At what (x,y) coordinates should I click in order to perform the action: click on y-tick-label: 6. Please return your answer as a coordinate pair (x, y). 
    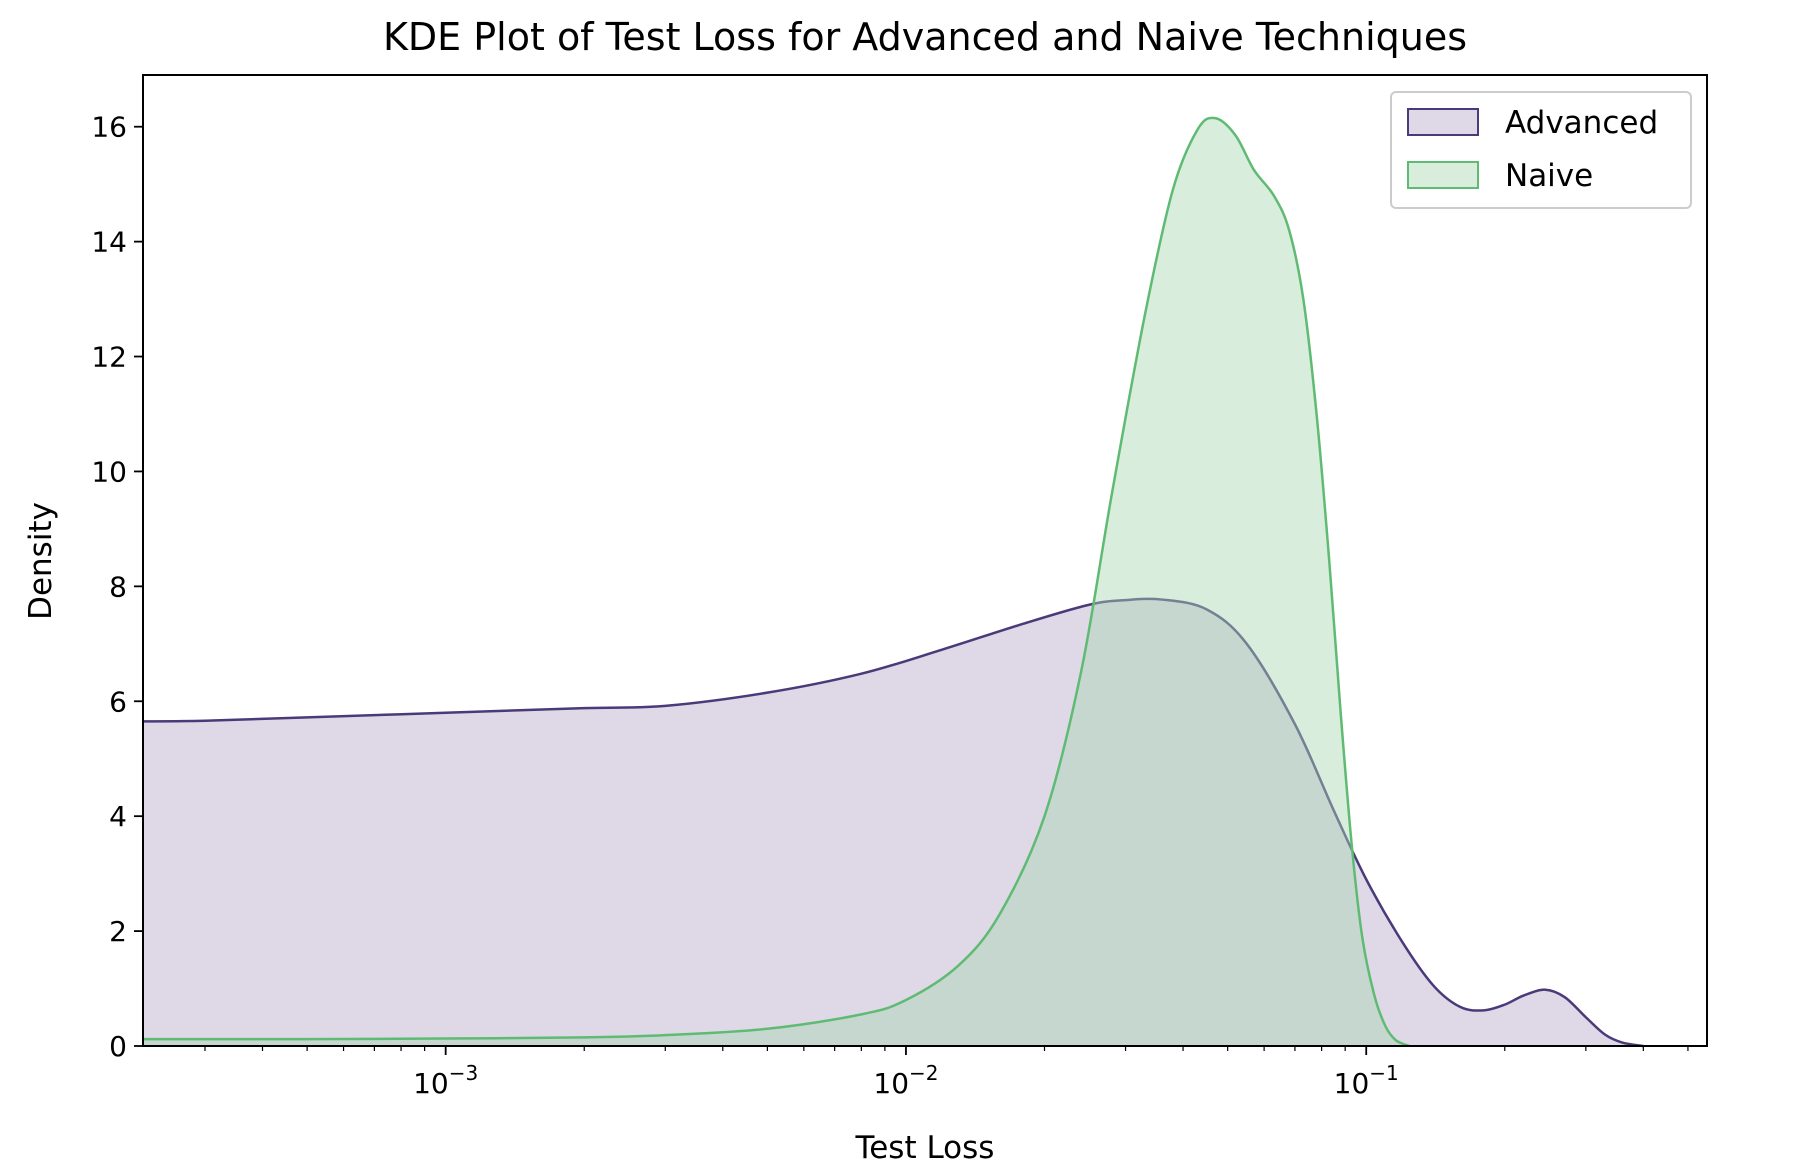
    Looking at the image, I should click on (118, 701).